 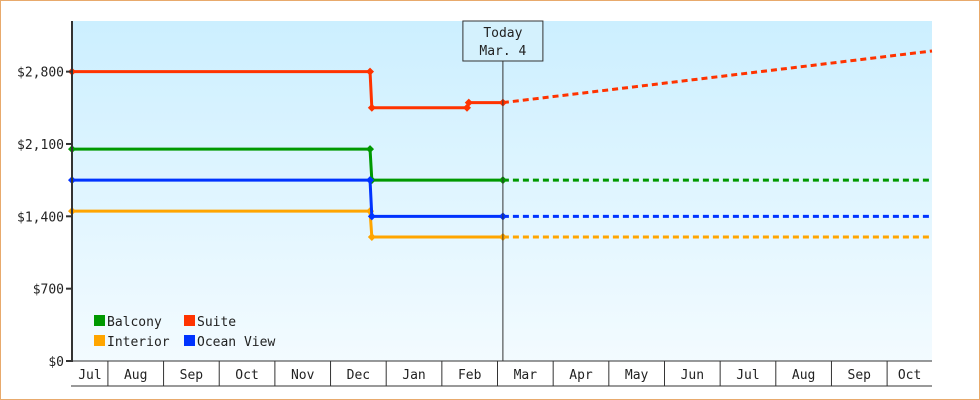 What do you see at coordinates (413, 375) in the screenshot?
I see `x-tick-label: Jan` at bounding box center [413, 375].